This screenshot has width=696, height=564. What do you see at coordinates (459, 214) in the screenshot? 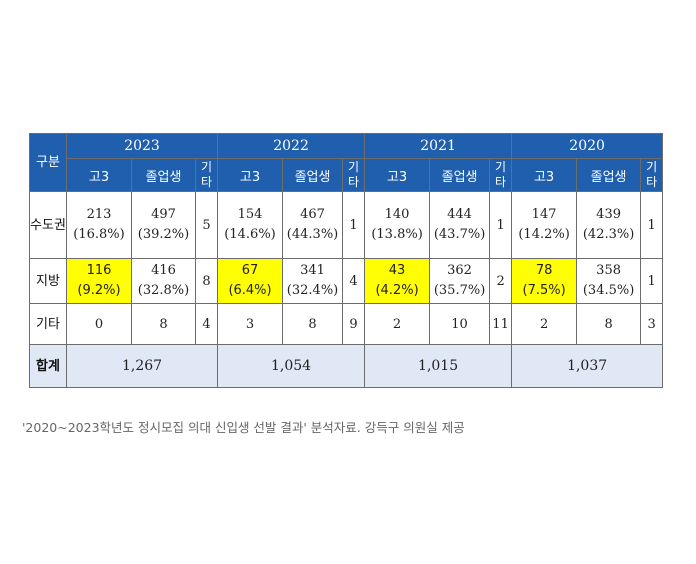
I see `cell-value: 444` at bounding box center [459, 214].